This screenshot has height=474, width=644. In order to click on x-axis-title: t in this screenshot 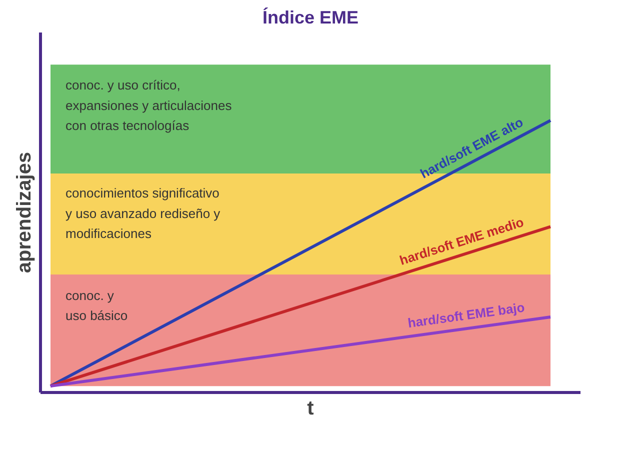, I will do `click(310, 409)`.